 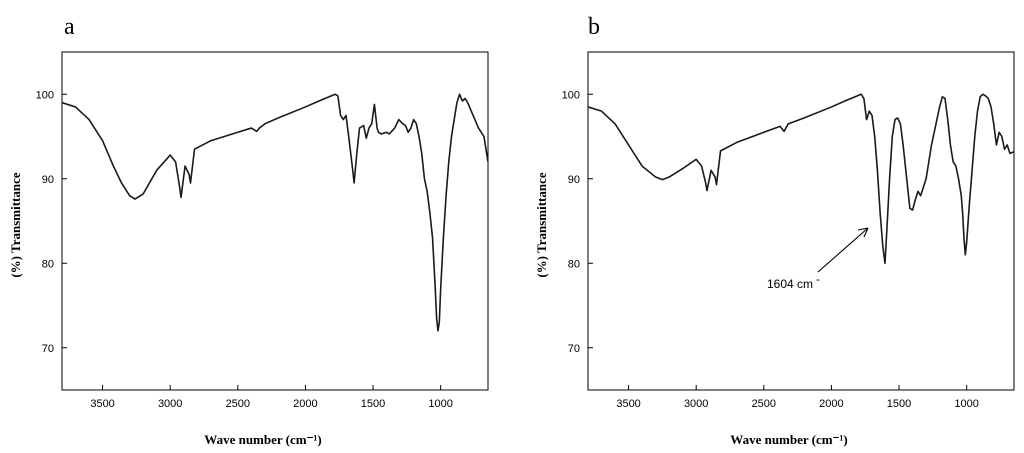 What do you see at coordinates (818, 279) in the screenshot?
I see `annotation-superscript: -` at bounding box center [818, 279].